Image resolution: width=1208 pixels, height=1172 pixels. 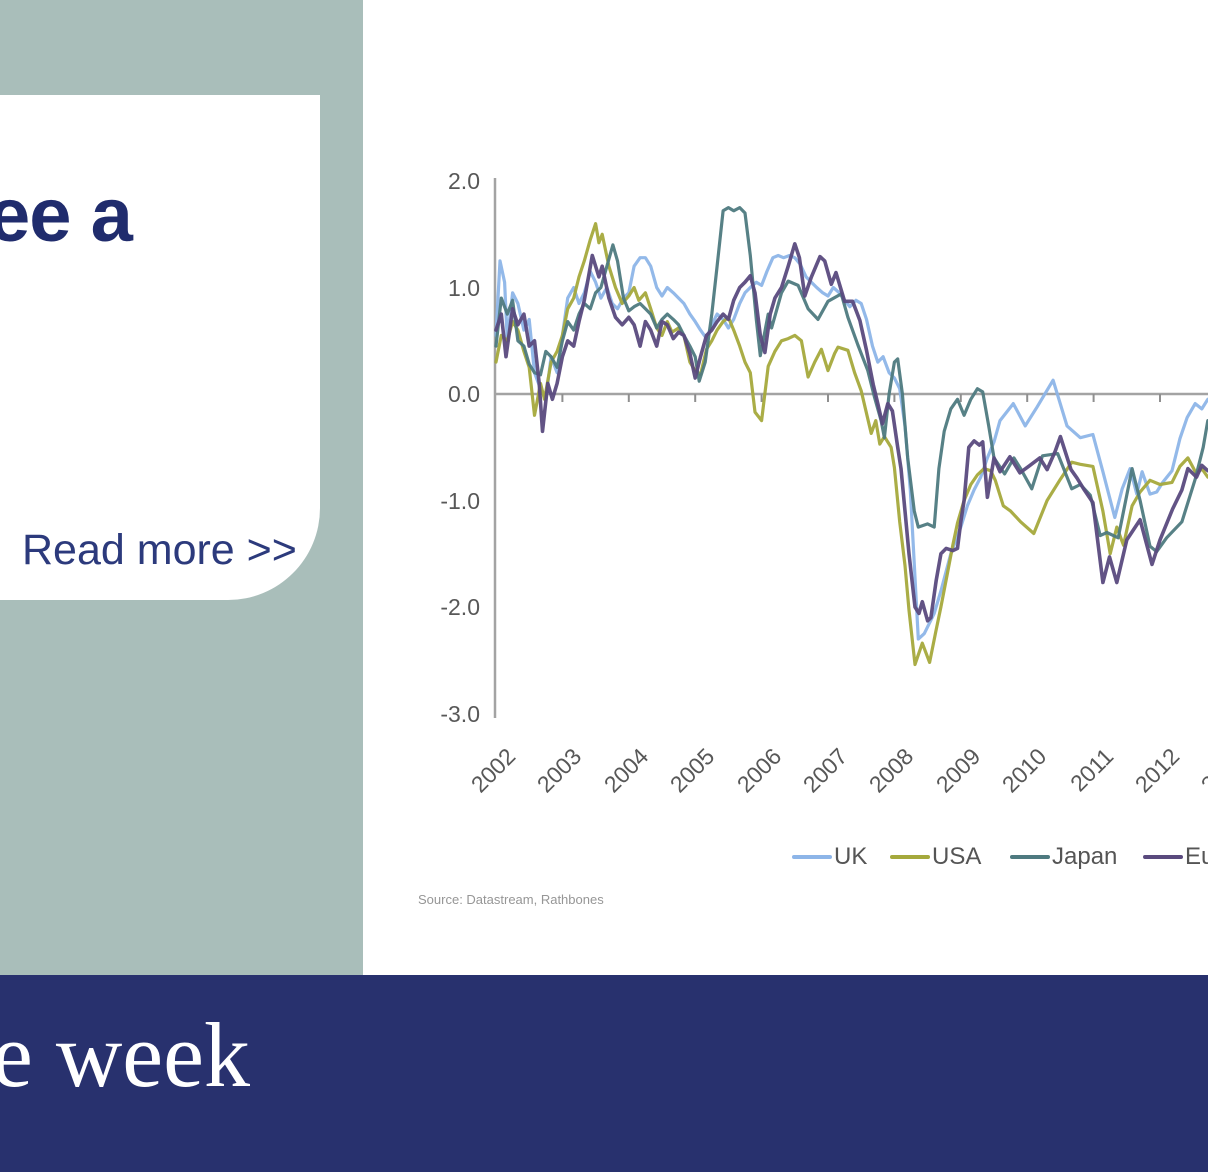 What do you see at coordinates (1030, 857) in the screenshot?
I see `japan-line-swatch-icon` at bounding box center [1030, 857].